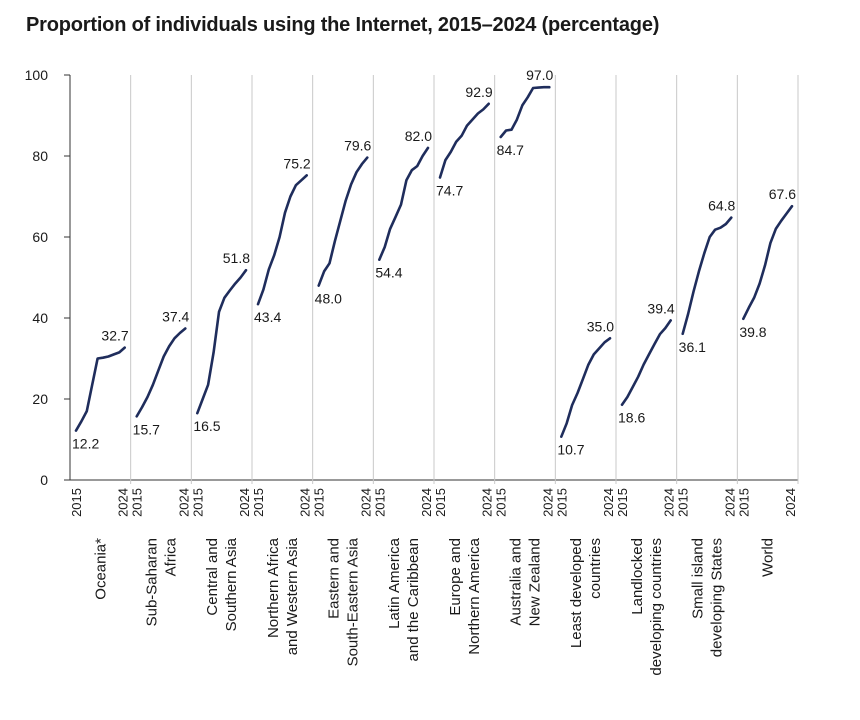 This screenshot has height=720, width=860. I want to click on y-tick-label: 100, so click(37, 75).